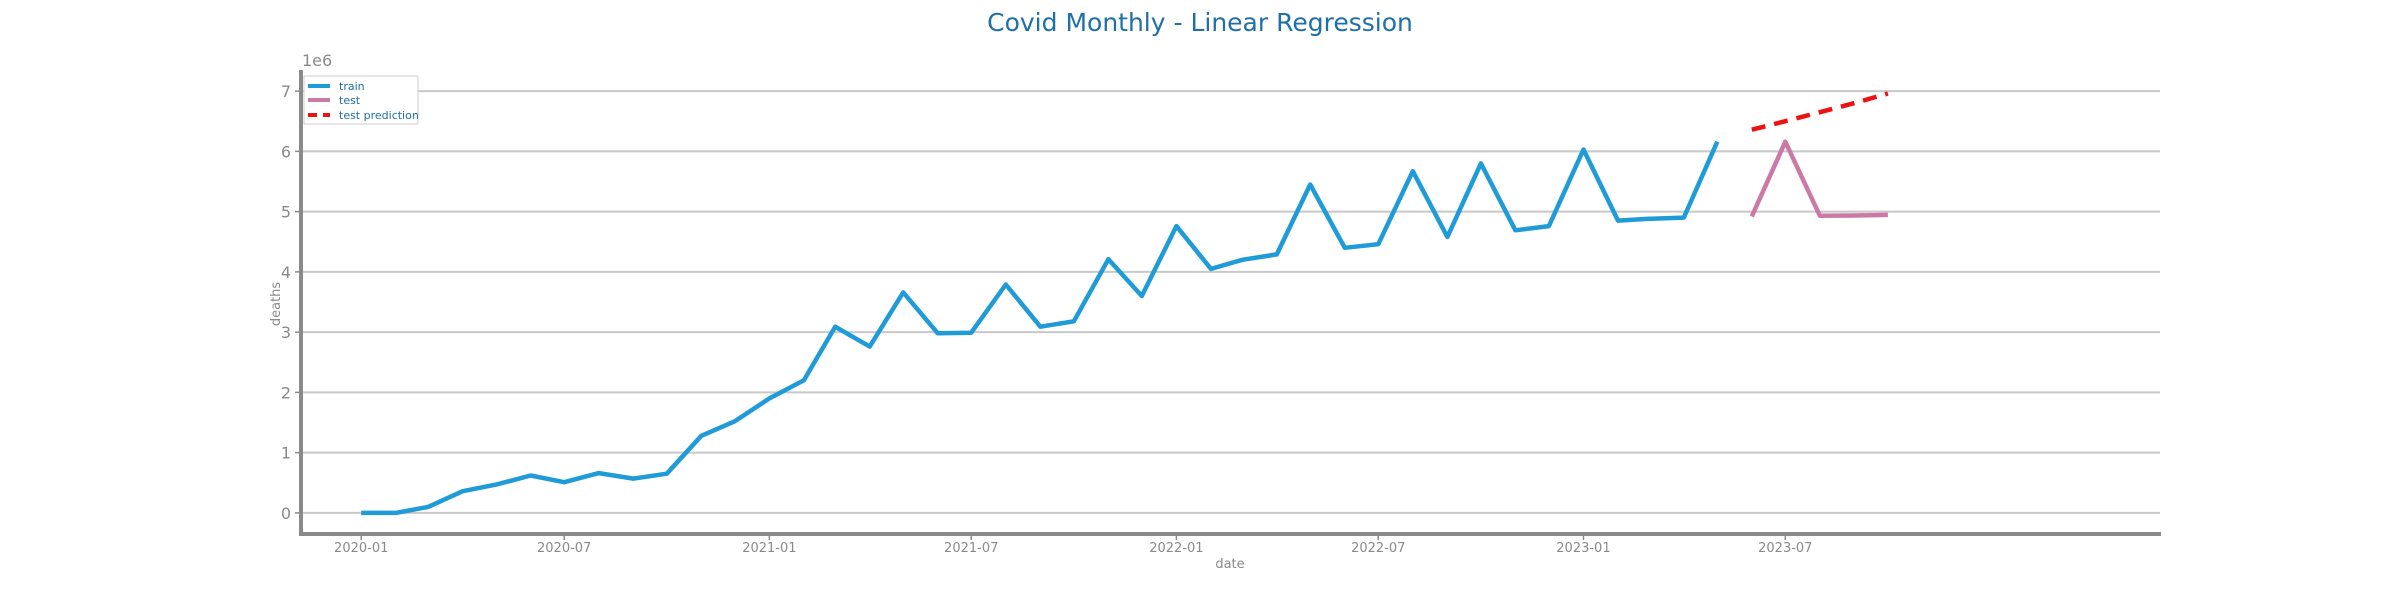 This screenshot has width=2400, height=600. What do you see at coordinates (1230, 534) in the screenshot?
I see `x-axis-spine` at bounding box center [1230, 534].